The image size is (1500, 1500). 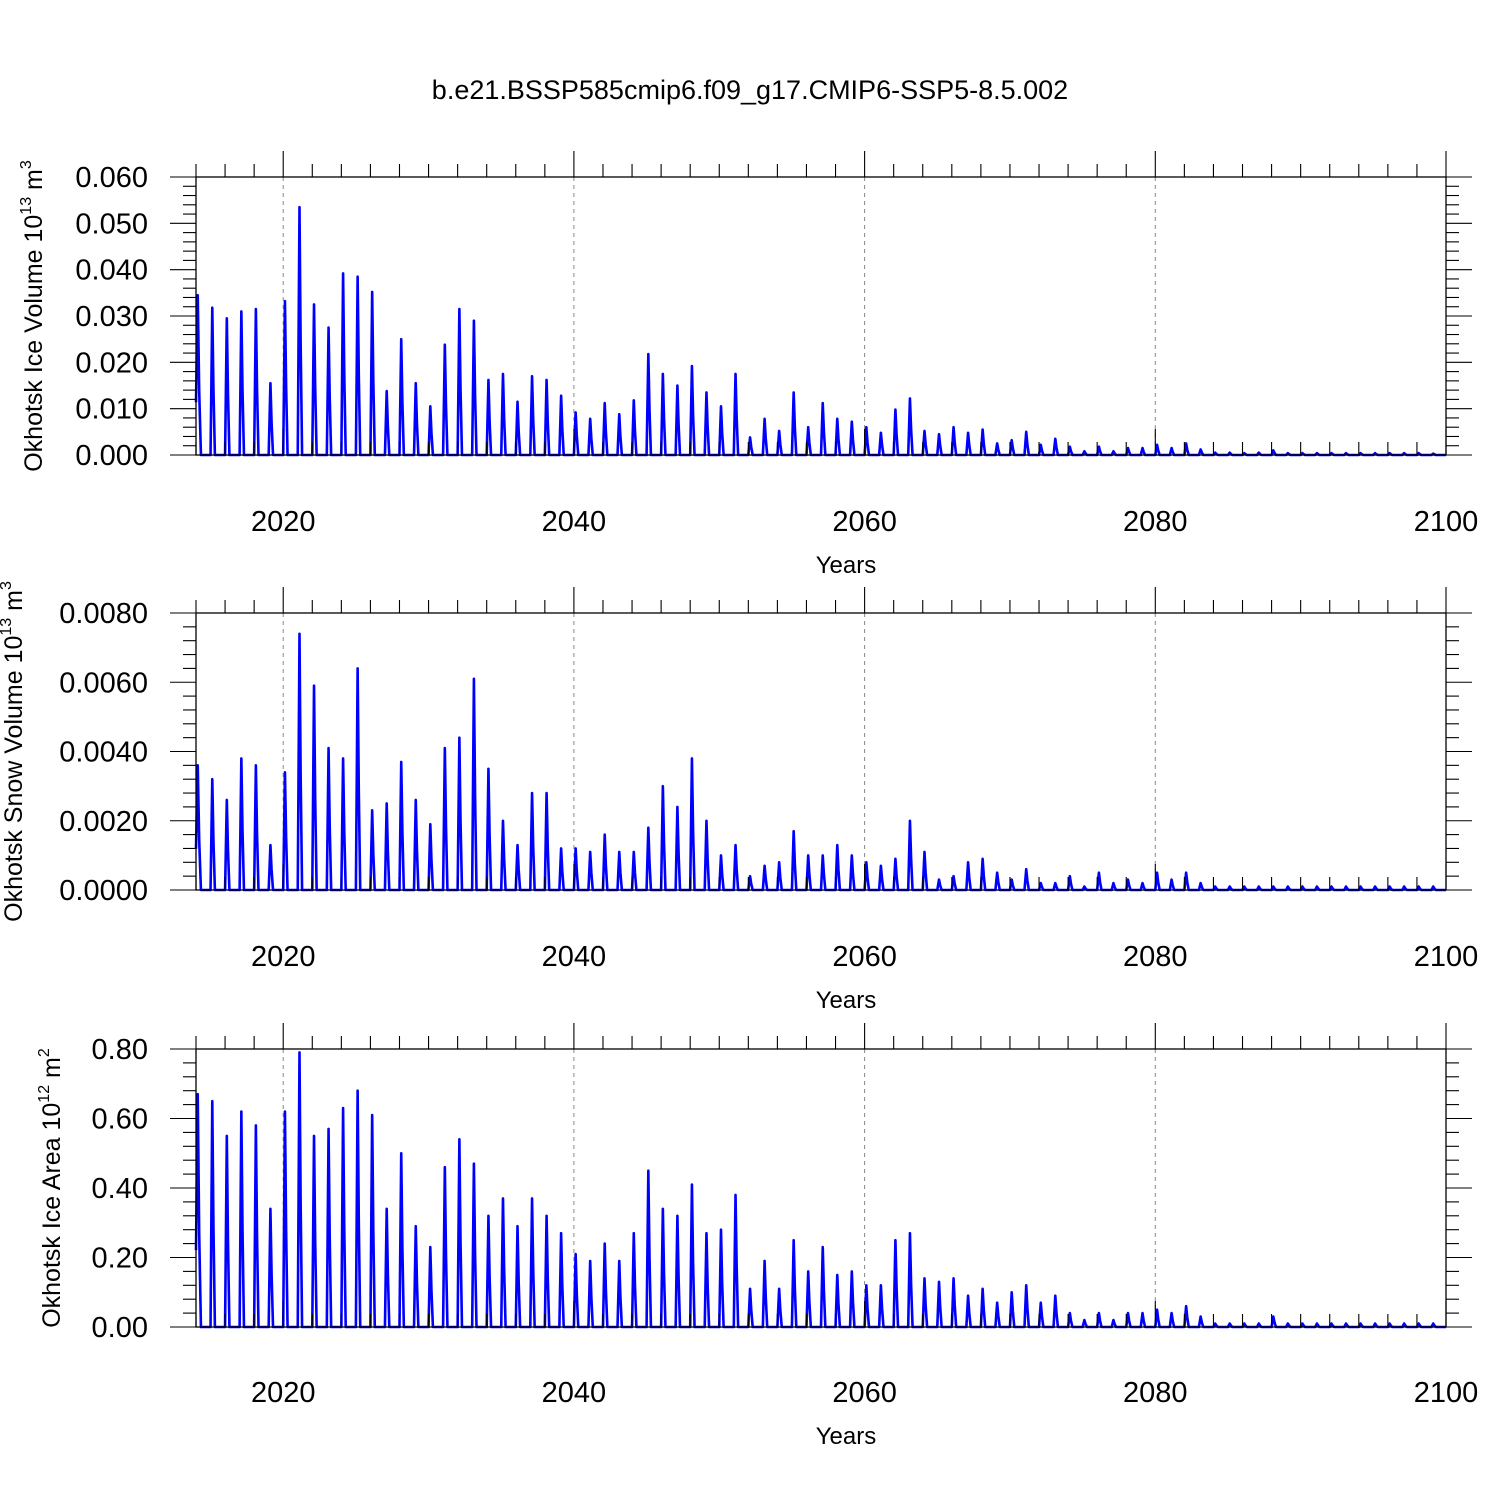 What do you see at coordinates (103, 683) in the screenshot?
I see `y-tick-label: 0.0060` at bounding box center [103, 683].